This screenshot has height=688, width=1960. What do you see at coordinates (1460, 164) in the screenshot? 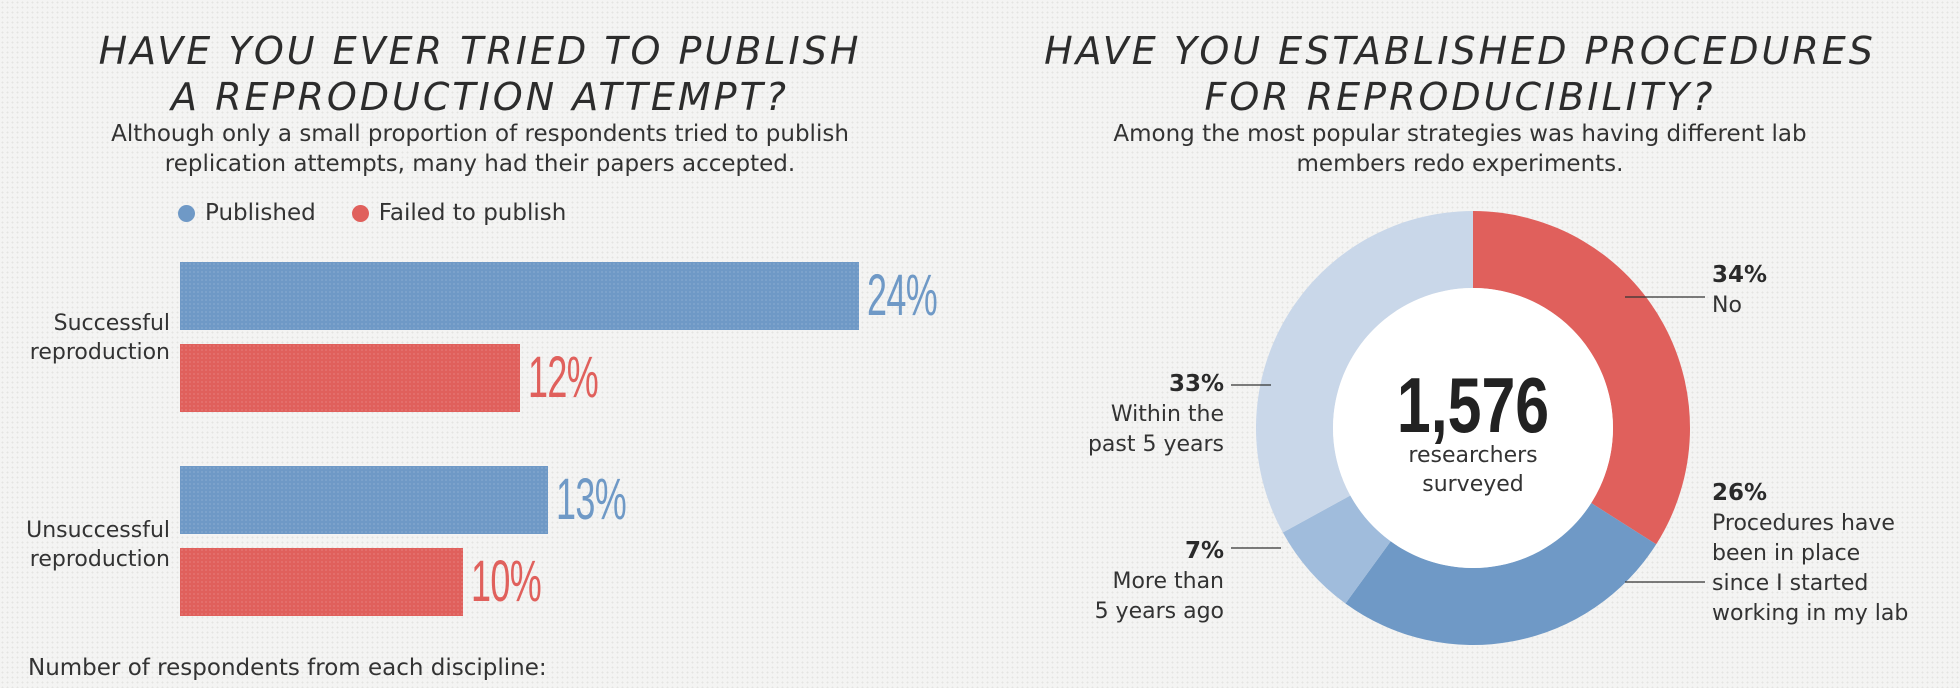
I see `subtitle-line-2: members redo experiments.` at bounding box center [1460, 164].